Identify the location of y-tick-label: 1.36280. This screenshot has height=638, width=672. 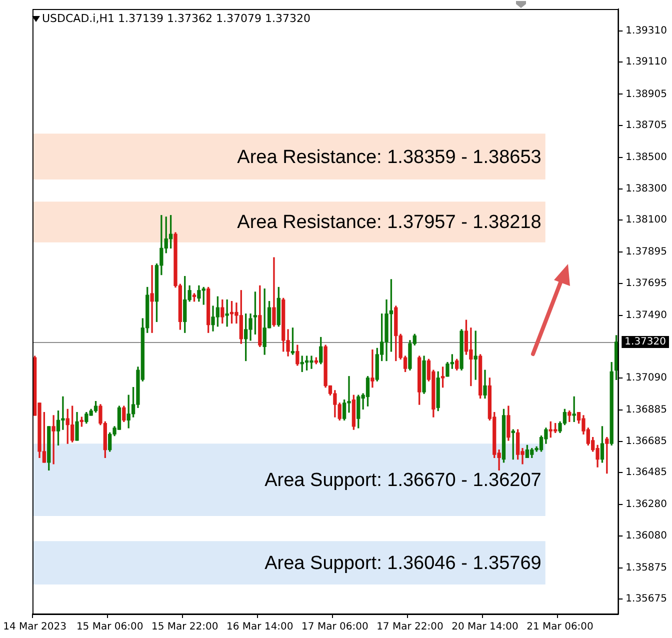
(647, 504).